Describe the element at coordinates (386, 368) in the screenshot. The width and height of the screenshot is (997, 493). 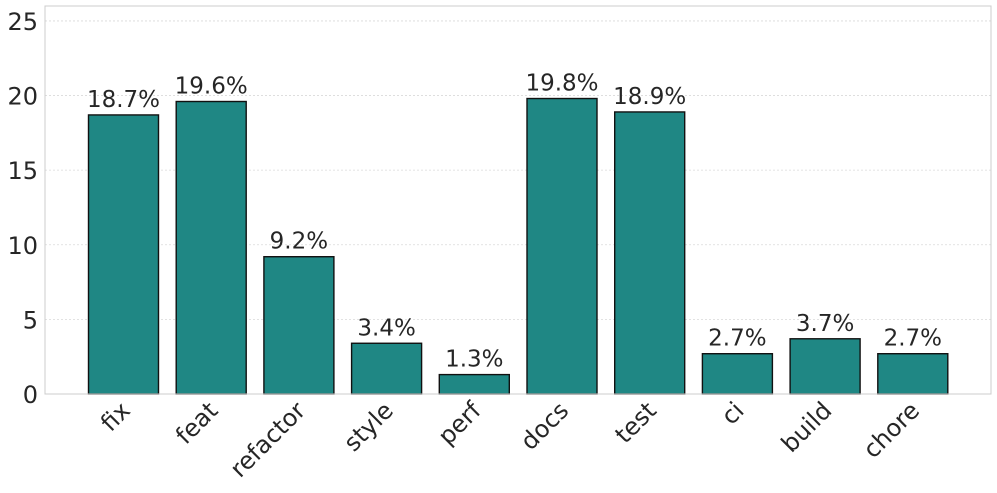
I see `bar-style` at that location.